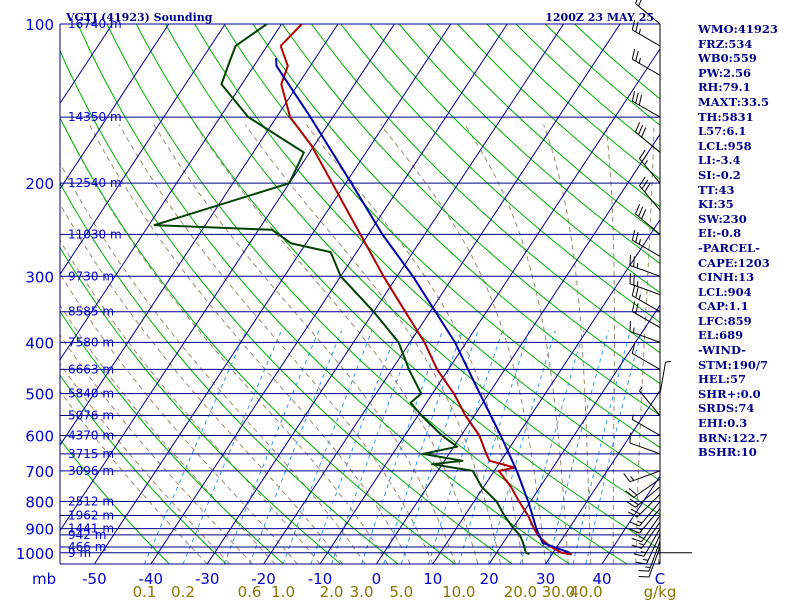 Image resolution: width=800 pixels, height=600 pixels. Describe the element at coordinates (729, 247) in the screenshot. I see `index-line: -PARCEL-` at that location.